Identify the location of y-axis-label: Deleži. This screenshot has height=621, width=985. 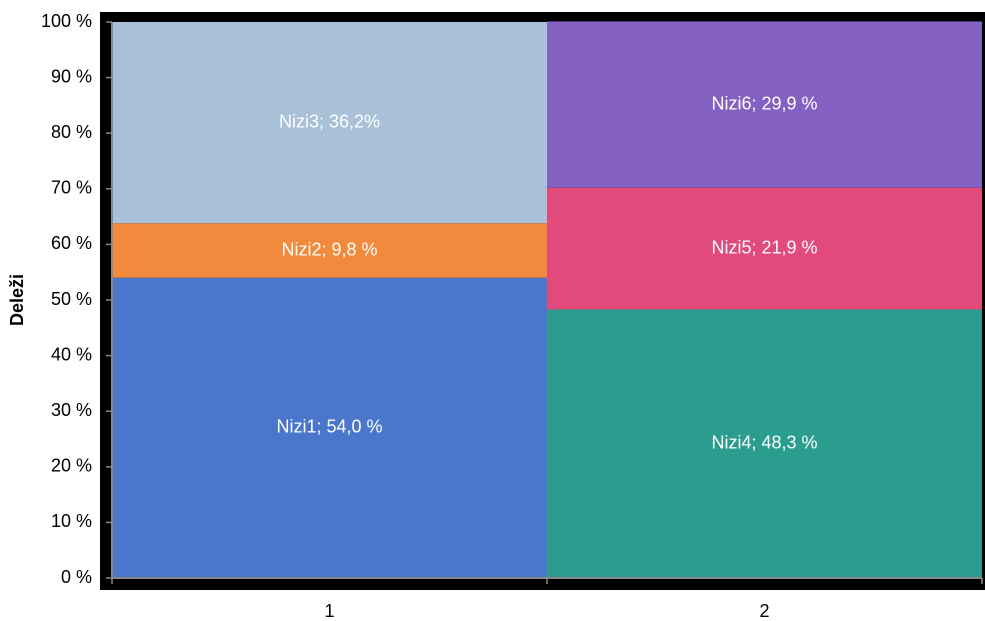
(17, 300).